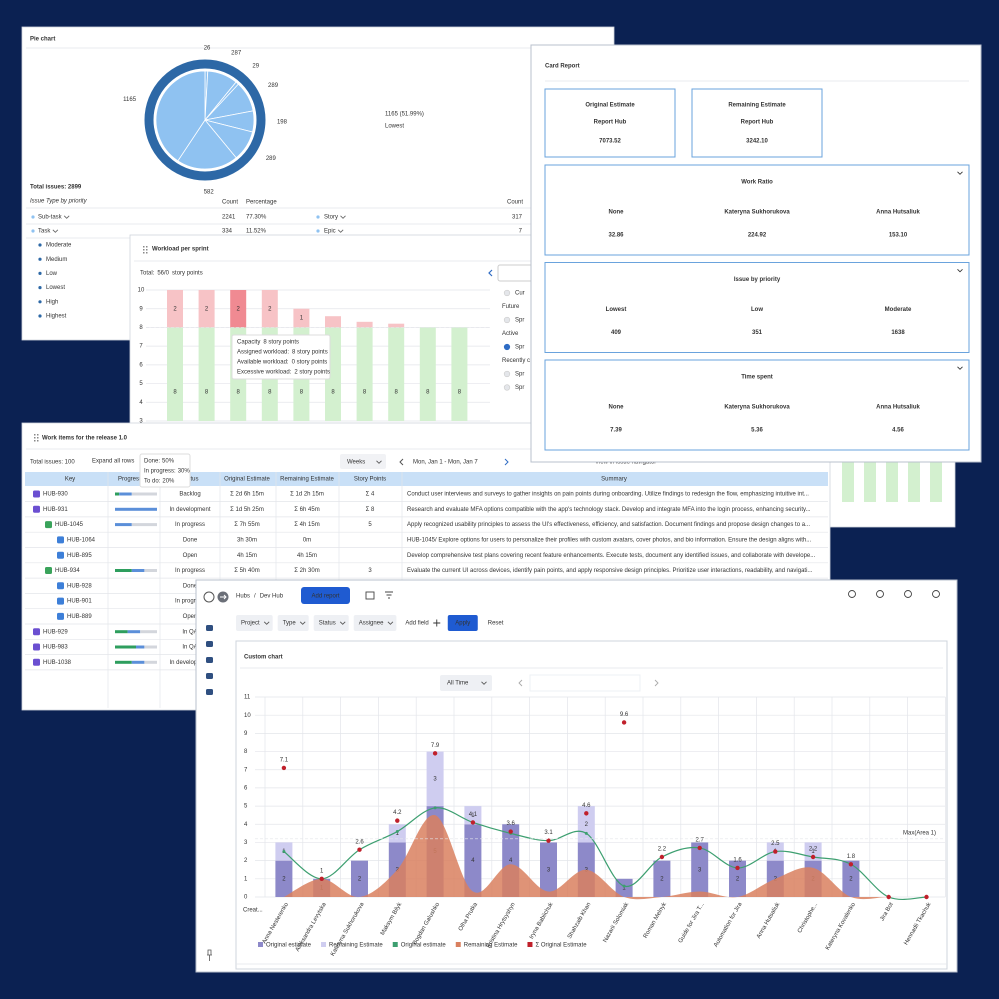 This screenshot has height=999, width=999. What do you see at coordinates (189, 632) in the screenshot?
I see `status: In QA` at bounding box center [189, 632].